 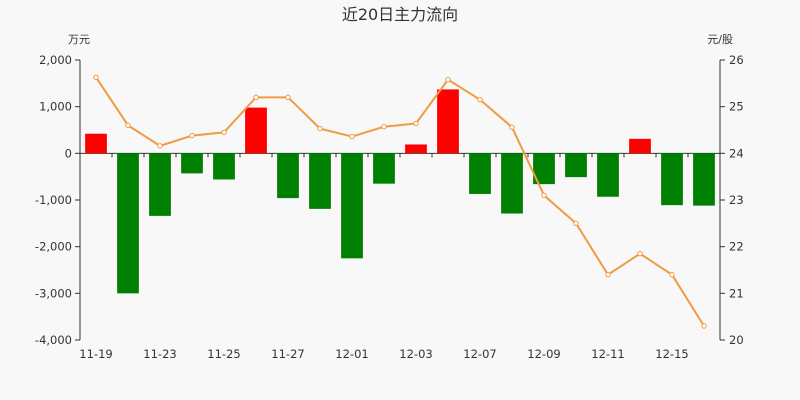 I want to click on left-axis-unit: 万元, so click(x=79, y=39).